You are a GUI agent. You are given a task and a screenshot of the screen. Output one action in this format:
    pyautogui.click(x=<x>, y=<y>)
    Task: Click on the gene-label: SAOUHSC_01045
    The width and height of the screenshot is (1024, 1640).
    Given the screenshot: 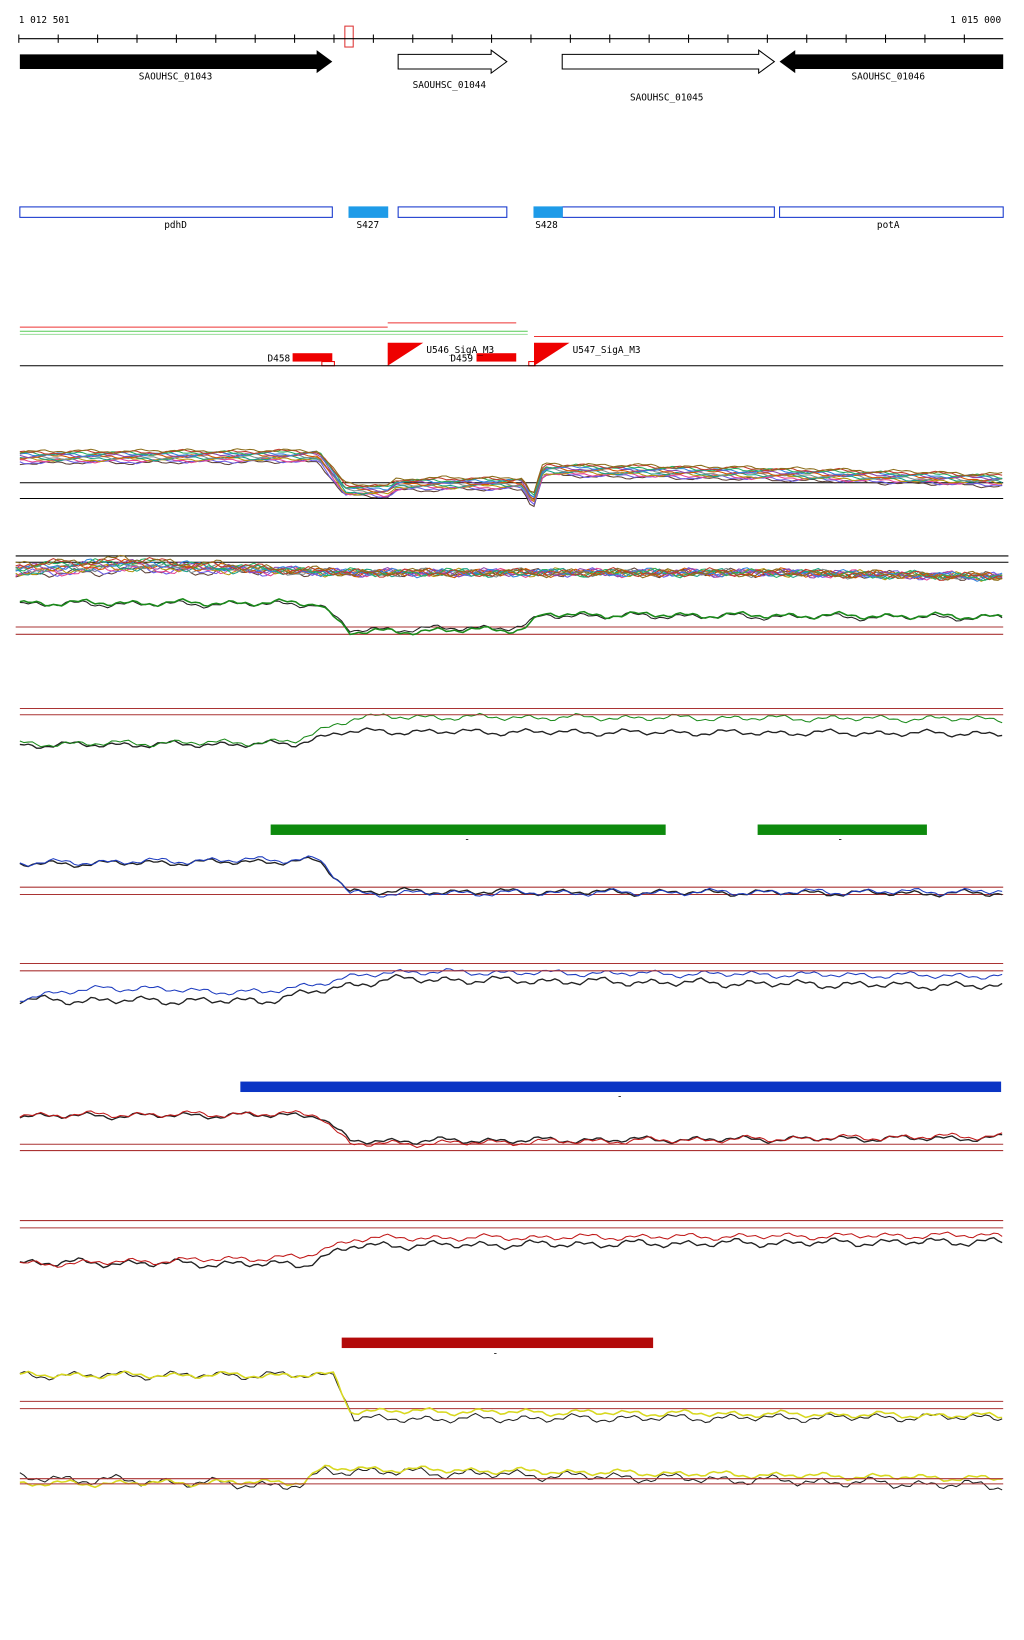 What is the action you would take?
    pyautogui.click(x=667, y=97)
    